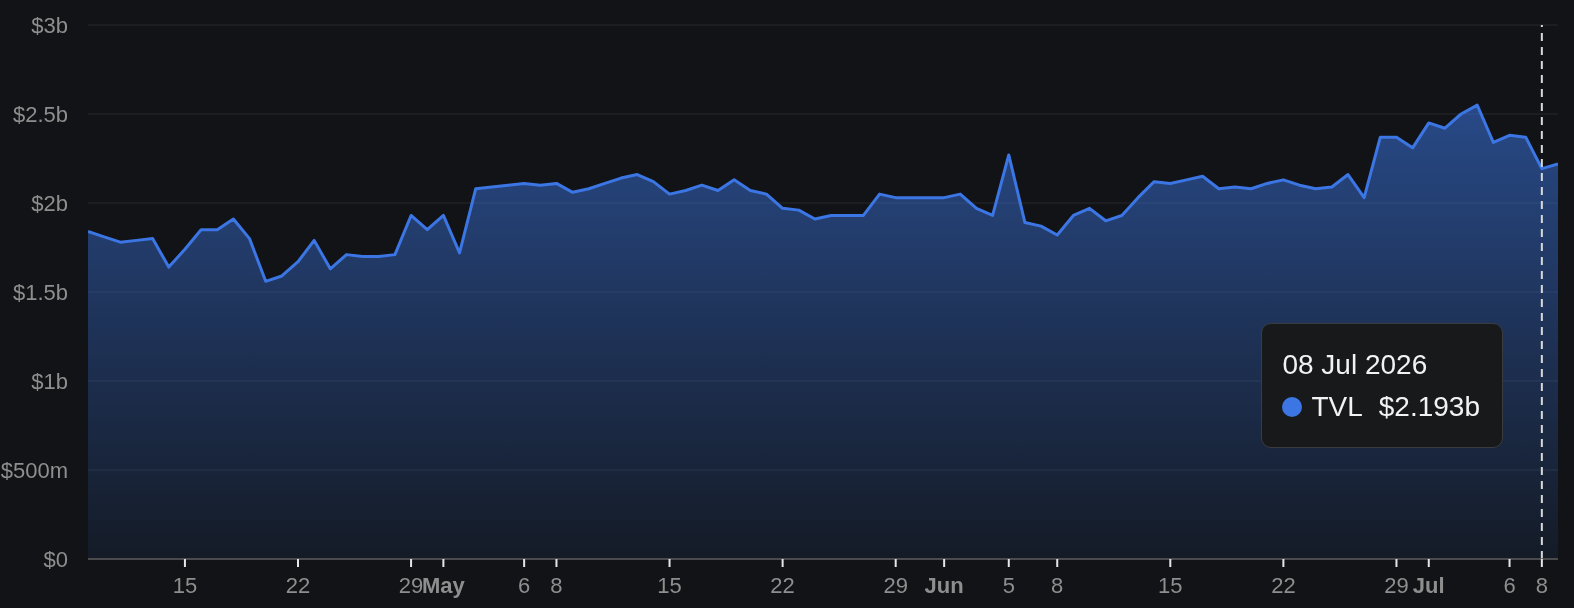 Image resolution: width=1574 pixels, height=608 pixels. What do you see at coordinates (443, 585) in the screenshot?
I see `x-tick-label: May` at bounding box center [443, 585].